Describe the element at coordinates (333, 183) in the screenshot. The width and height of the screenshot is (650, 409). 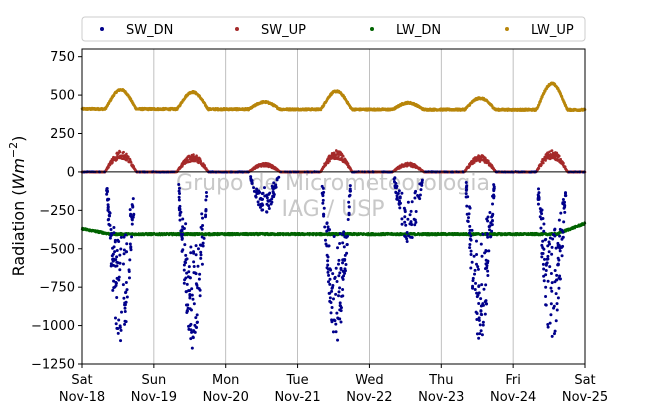
I see `watermark-line-1: Grupo de Micrometeorologia` at that location.